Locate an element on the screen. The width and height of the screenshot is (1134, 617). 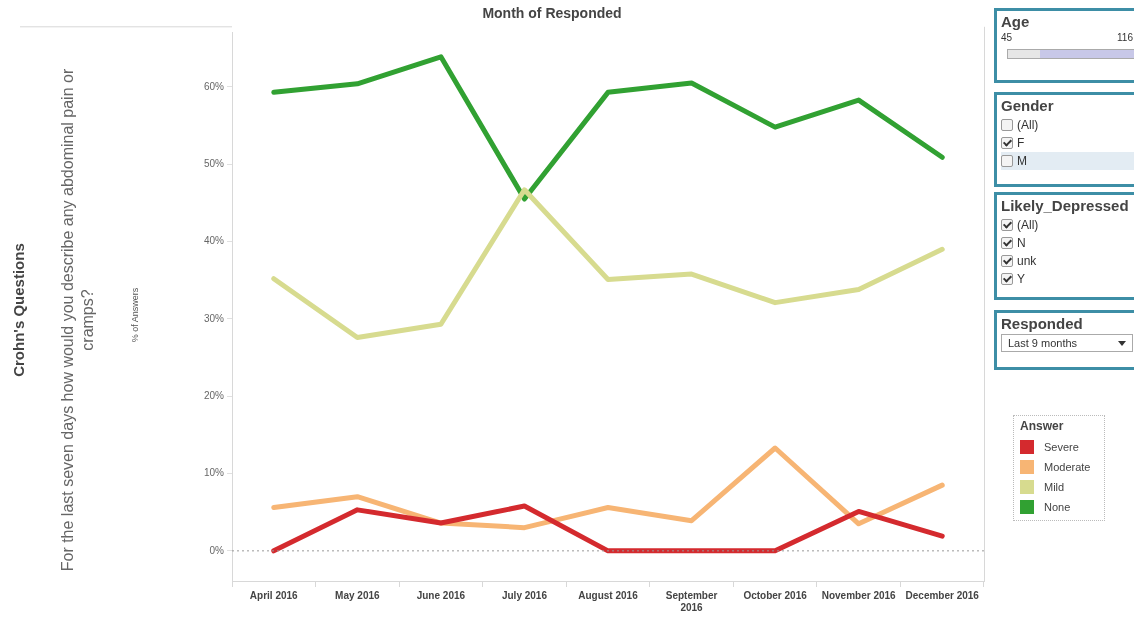
y-tick-label: 50% is located at coordinates (214, 163).